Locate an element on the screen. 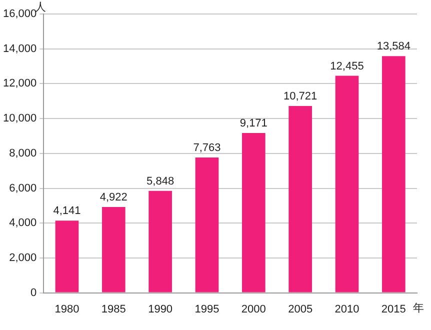 The width and height of the screenshot is (431, 330). y-tick-label: 10,000 is located at coordinates (19, 118).